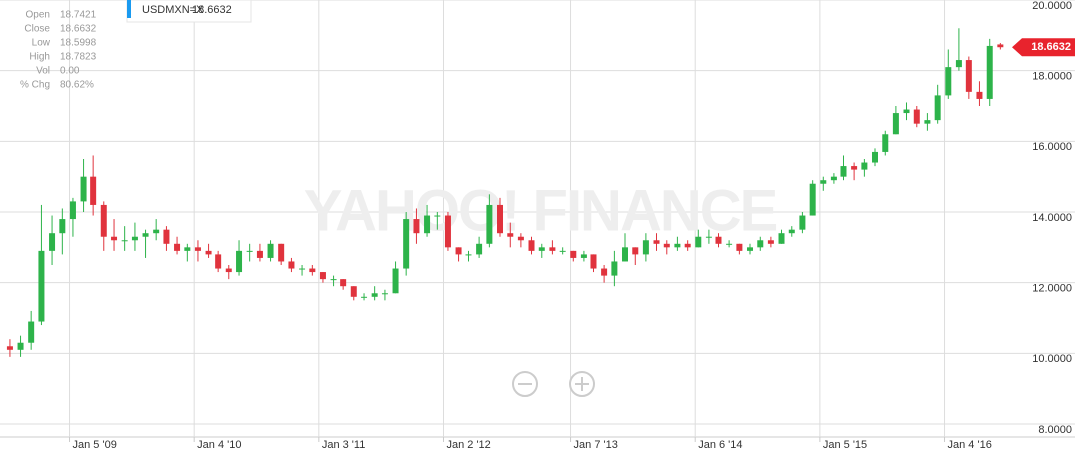 Image resolution: width=1075 pixels, height=454 pixels. What do you see at coordinates (38, 15) in the screenshot?
I see `info-label: Open` at bounding box center [38, 15].